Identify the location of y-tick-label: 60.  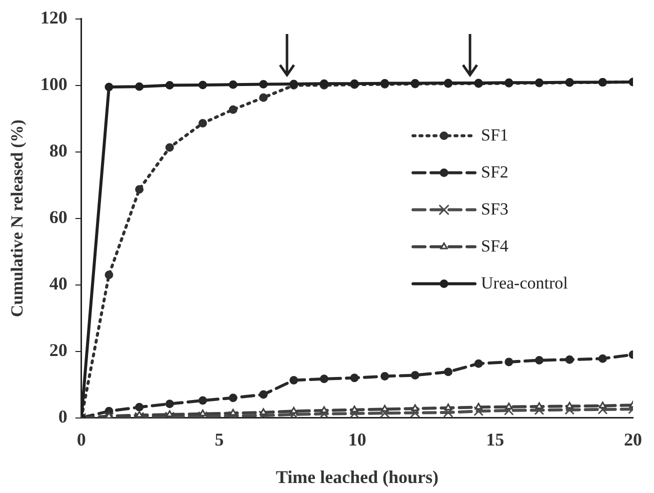
(58, 216).